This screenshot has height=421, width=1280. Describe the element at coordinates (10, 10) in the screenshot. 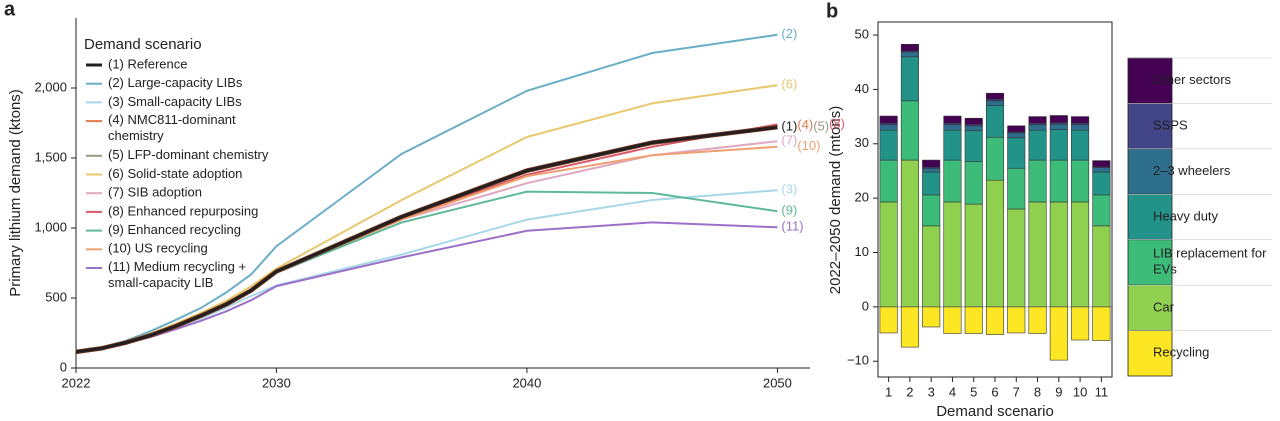

I see `panel-label: a` at that location.